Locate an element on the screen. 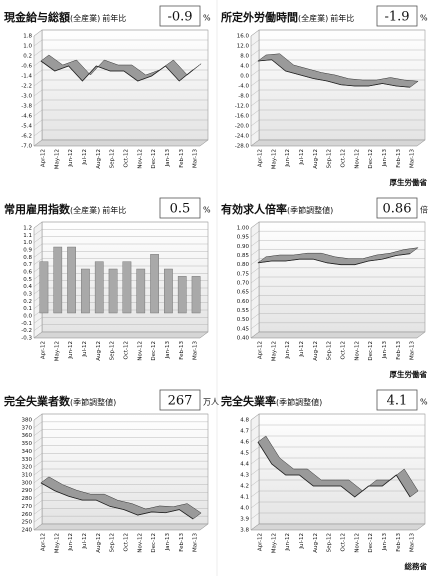 This screenshot has width=434, height=576. panel-title: 完全失業率(季節調整値) is located at coordinates (271, 401).